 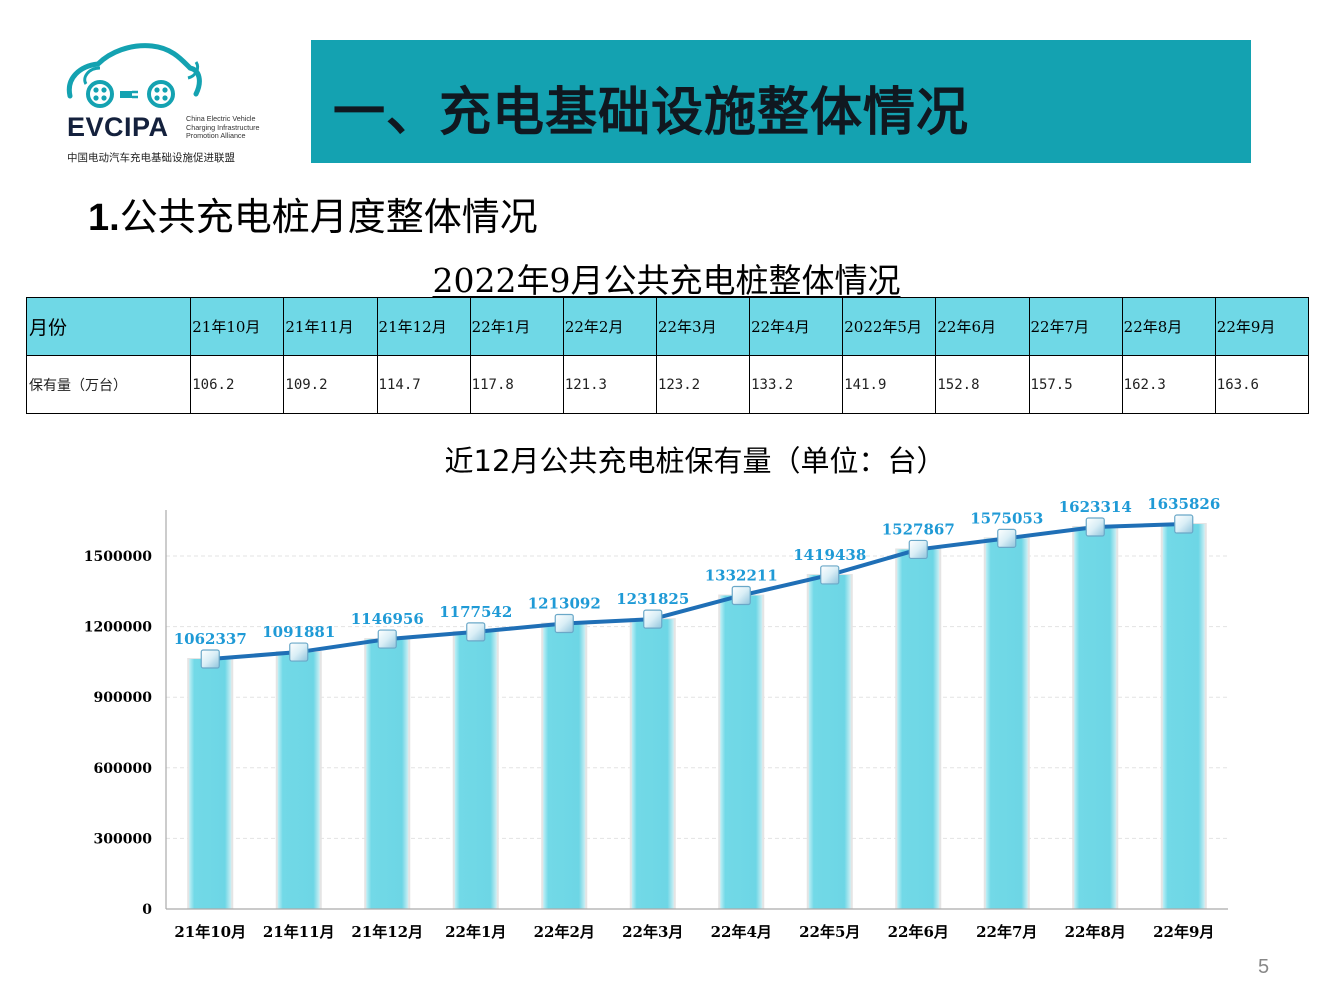 What do you see at coordinates (1183, 504) in the screenshot?
I see `data-label: 1635826` at bounding box center [1183, 504].